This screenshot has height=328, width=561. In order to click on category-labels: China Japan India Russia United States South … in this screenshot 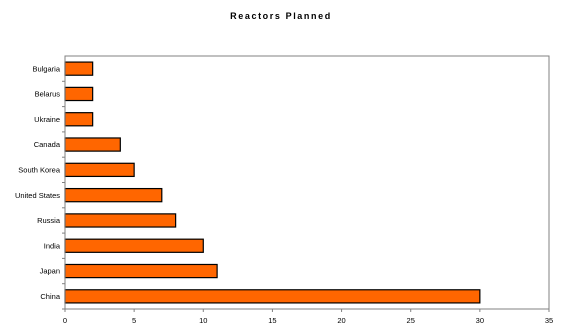, I will do `click(40, 187)`.